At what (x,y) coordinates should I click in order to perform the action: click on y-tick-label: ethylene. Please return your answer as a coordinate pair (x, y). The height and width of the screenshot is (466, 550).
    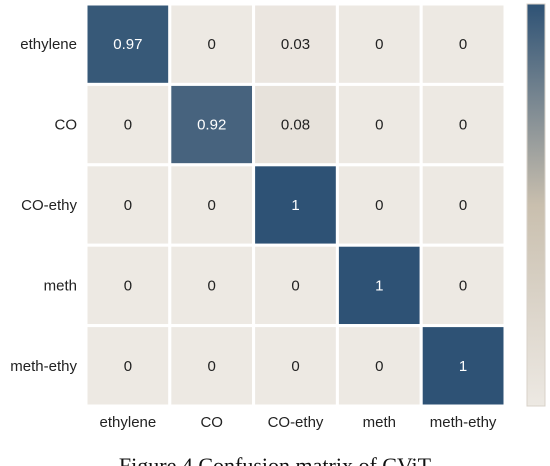
    Looking at the image, I should click on (48, 44).